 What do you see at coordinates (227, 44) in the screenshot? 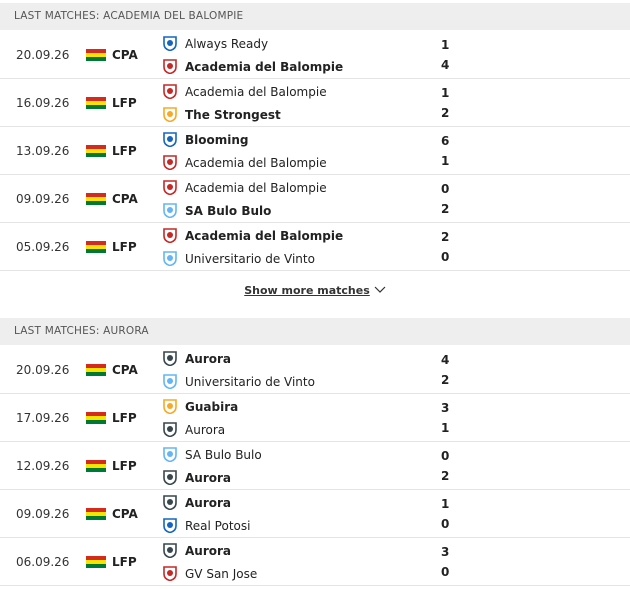
I see `home-team: Always Ready` at bounding box center [227, 44].